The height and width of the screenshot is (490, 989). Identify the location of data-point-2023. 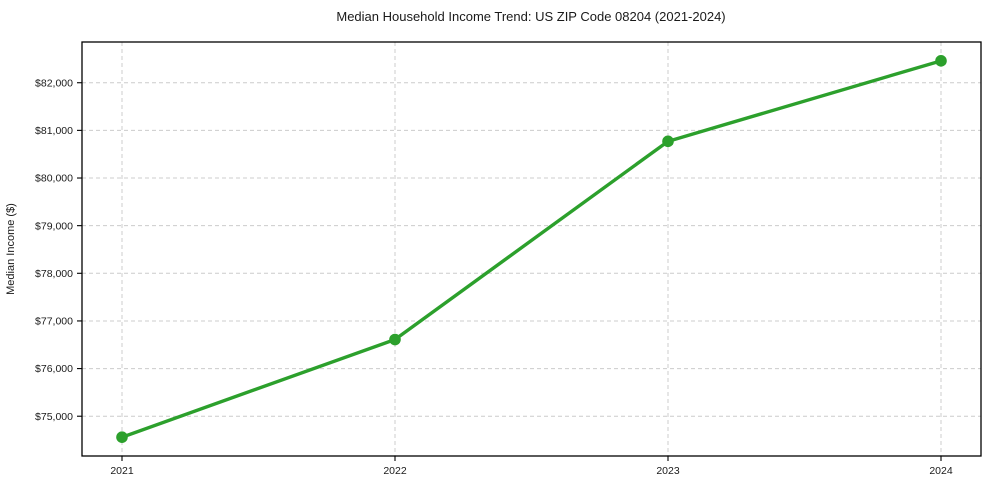
(668, 141).